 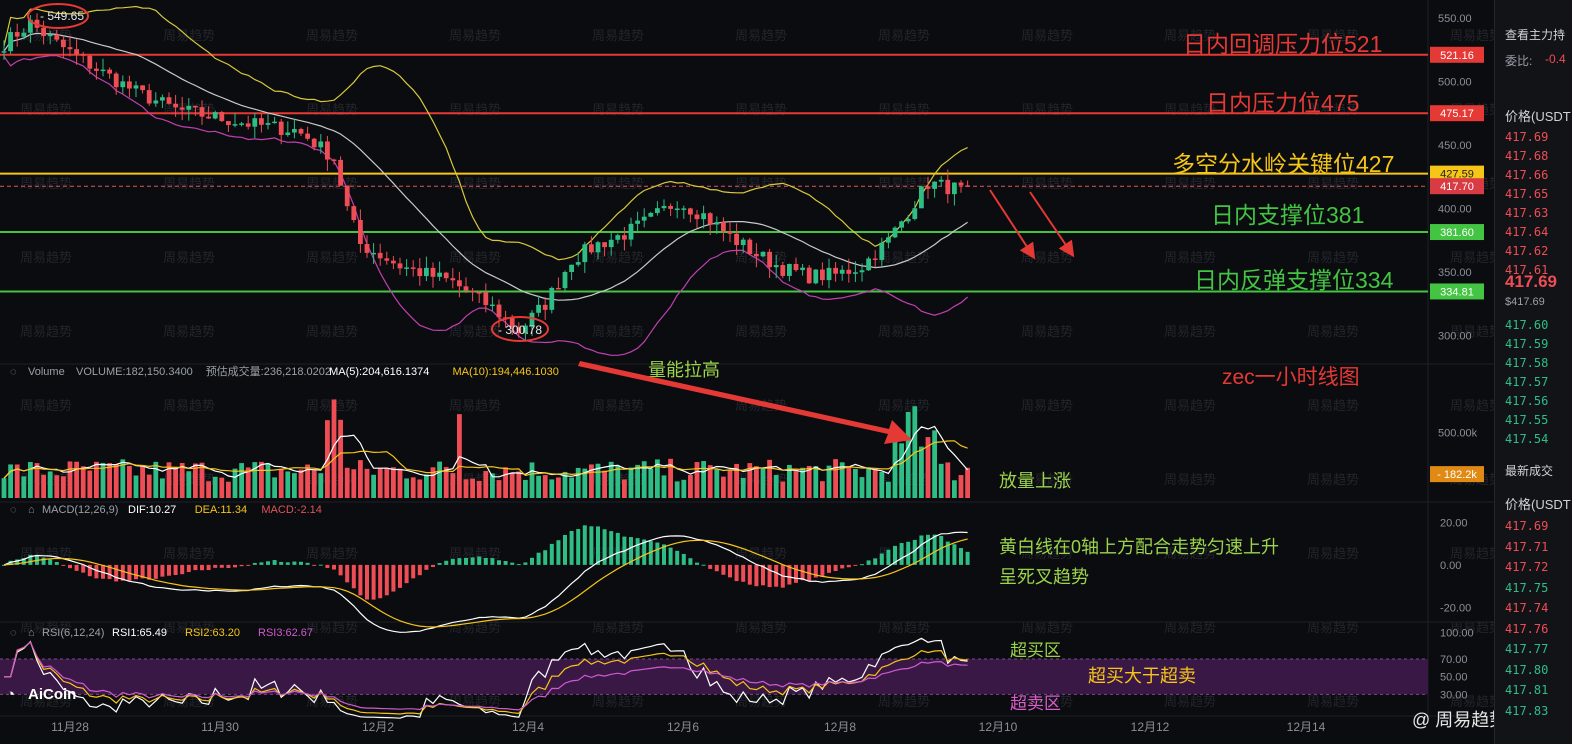 What do you see at coordinates (1527, 175) in the screenshot?
I see `ask-price: 417.66` at bounding box center [1527, 175].